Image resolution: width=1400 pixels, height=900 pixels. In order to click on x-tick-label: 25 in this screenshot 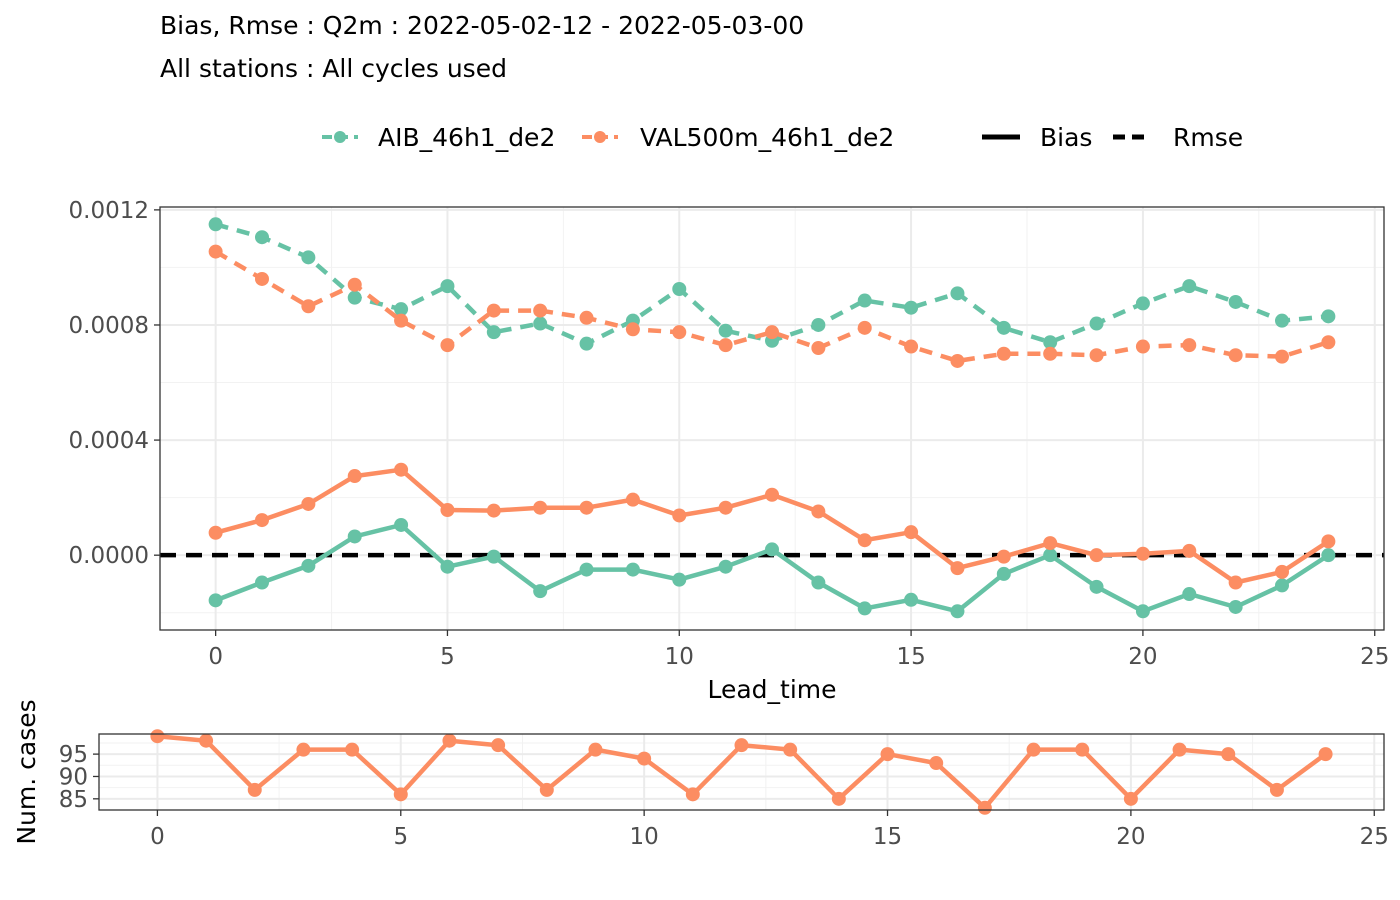, I will do `click(1374, 837)`.